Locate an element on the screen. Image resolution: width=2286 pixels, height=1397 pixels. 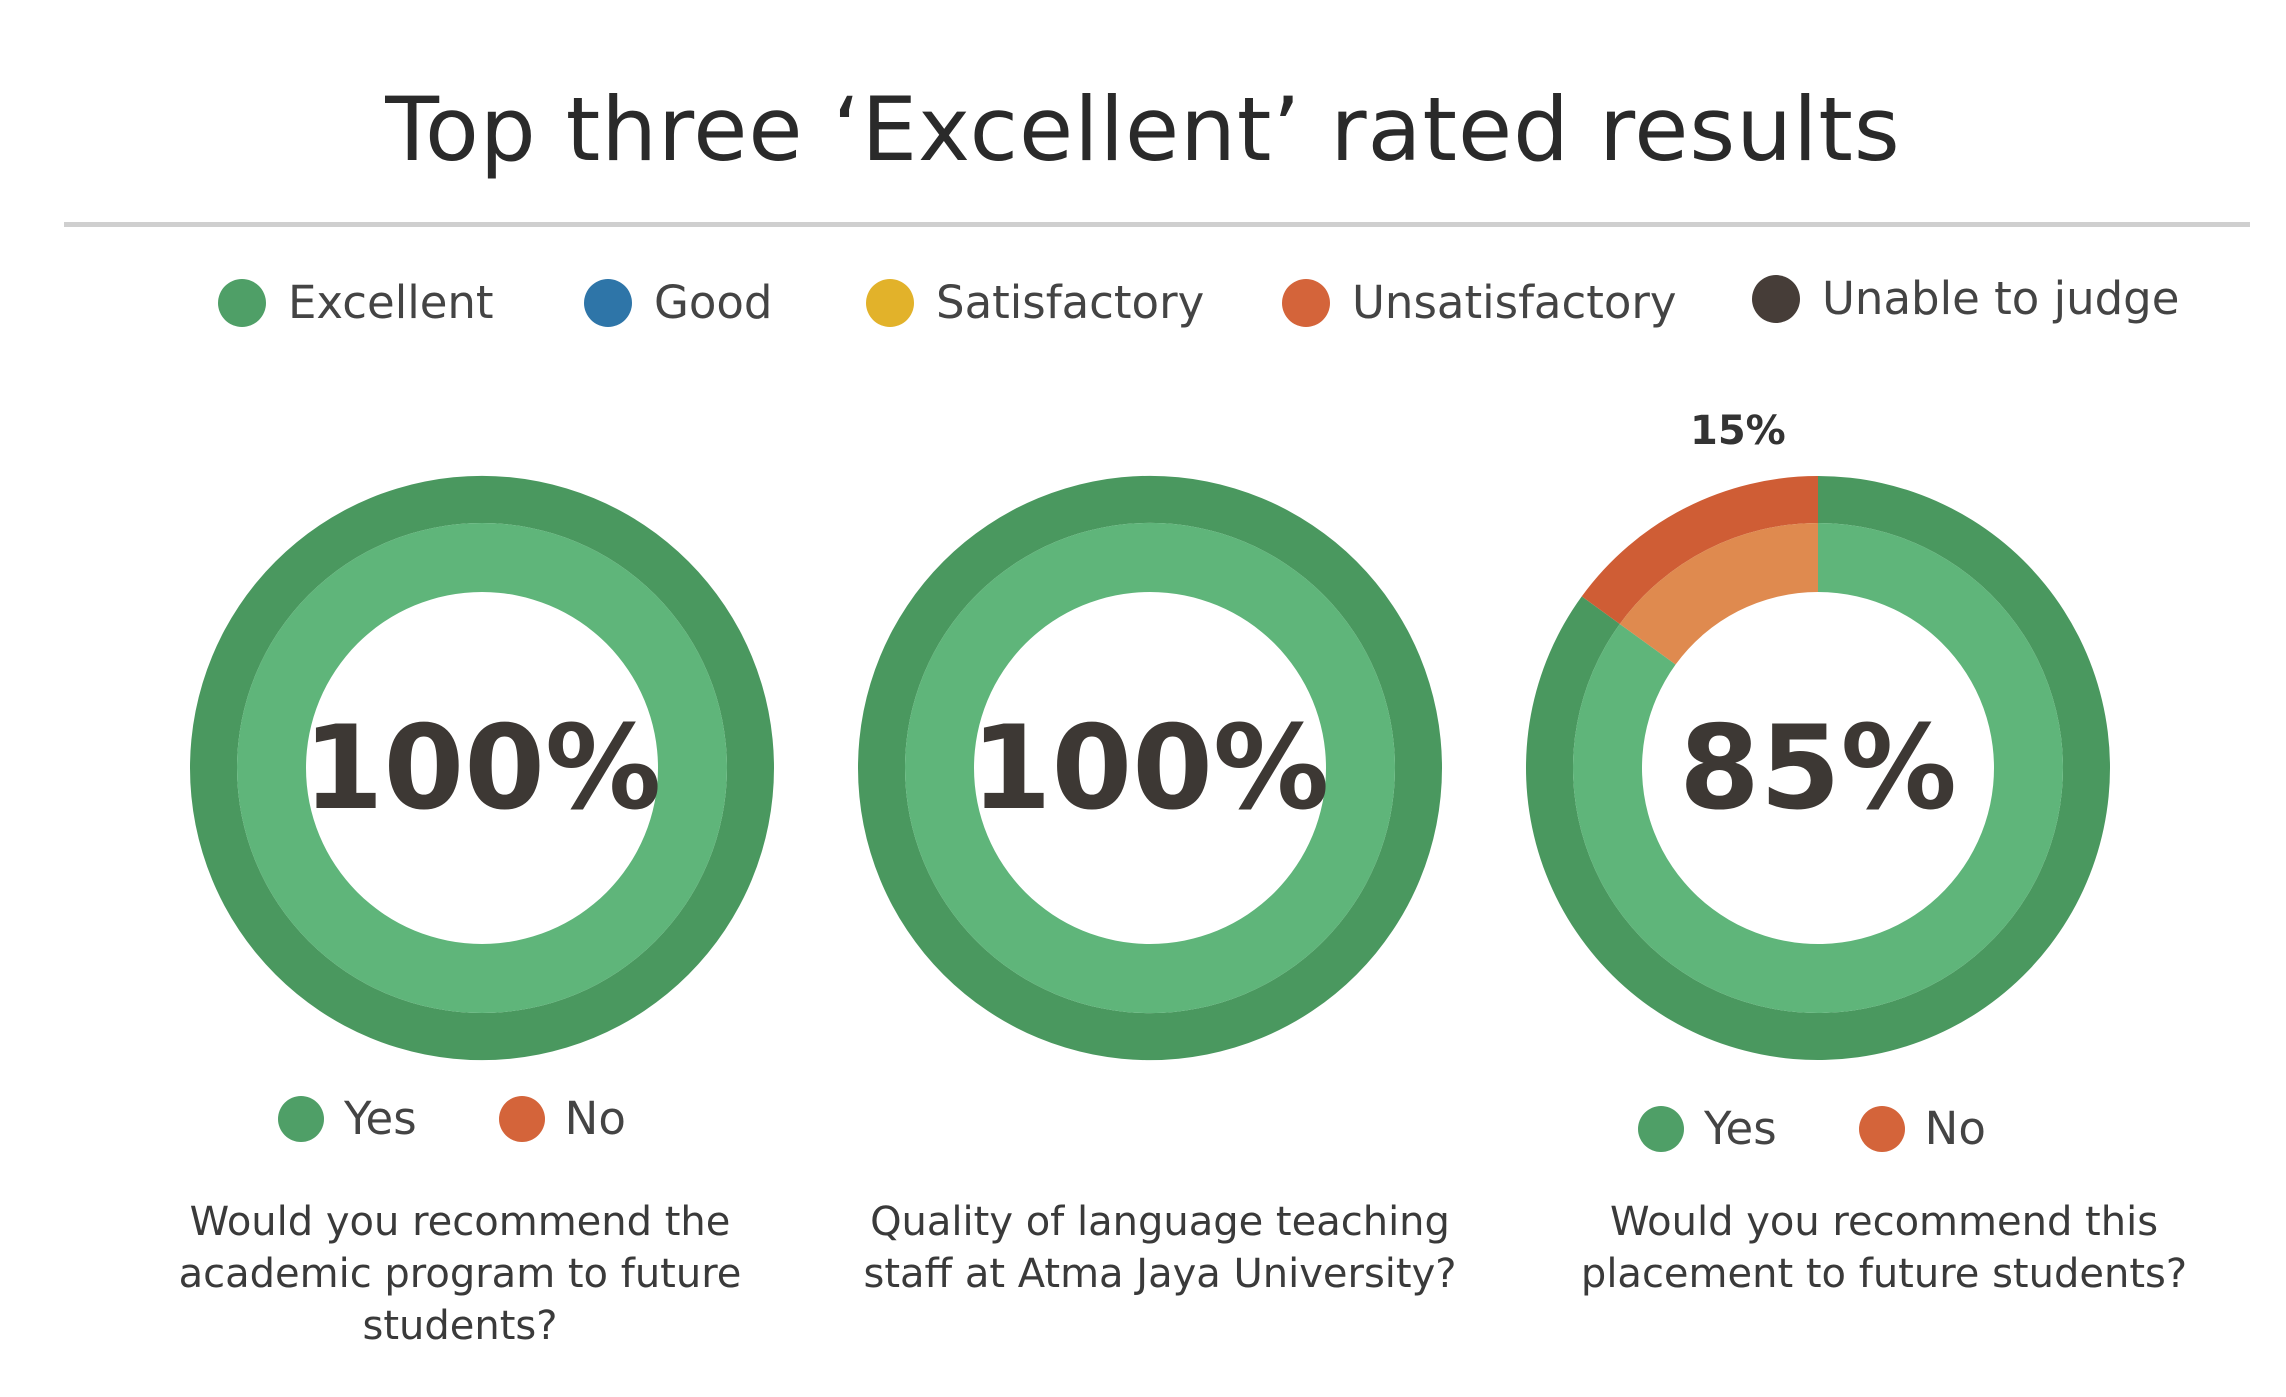
legend-item-unable-to-judge: Unable to judge is located at coordinates (1965, 298).